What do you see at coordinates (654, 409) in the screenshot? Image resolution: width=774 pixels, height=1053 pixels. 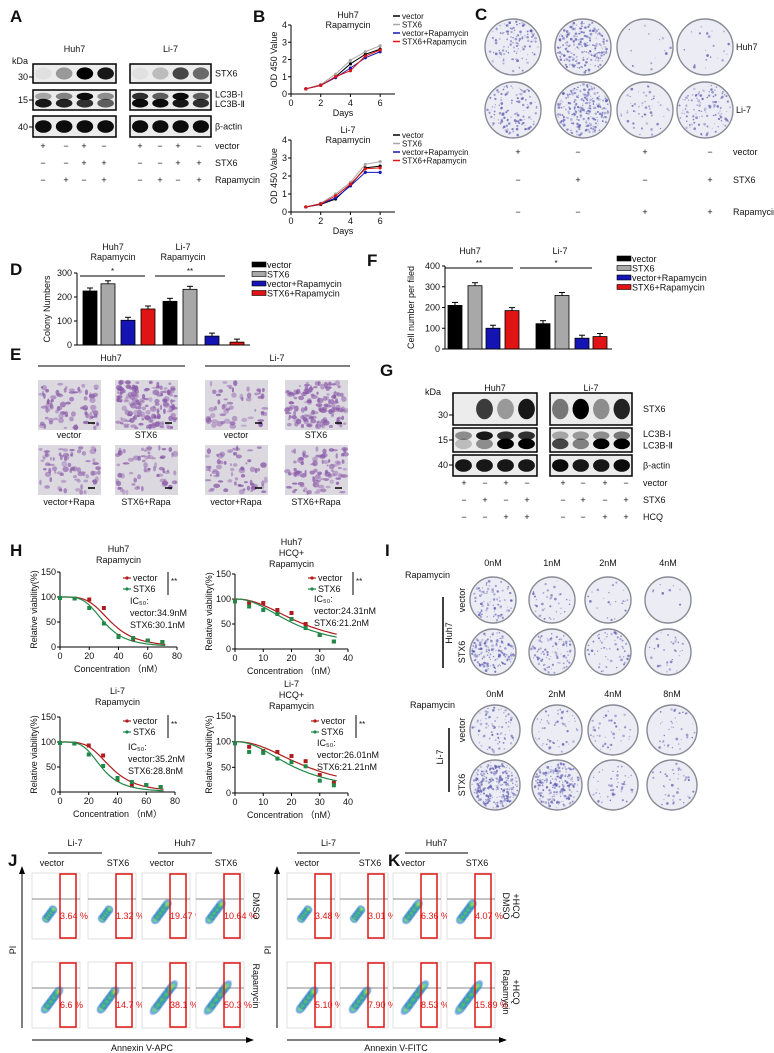 I see `band-label: STX6` at bounding box center [654, 409].